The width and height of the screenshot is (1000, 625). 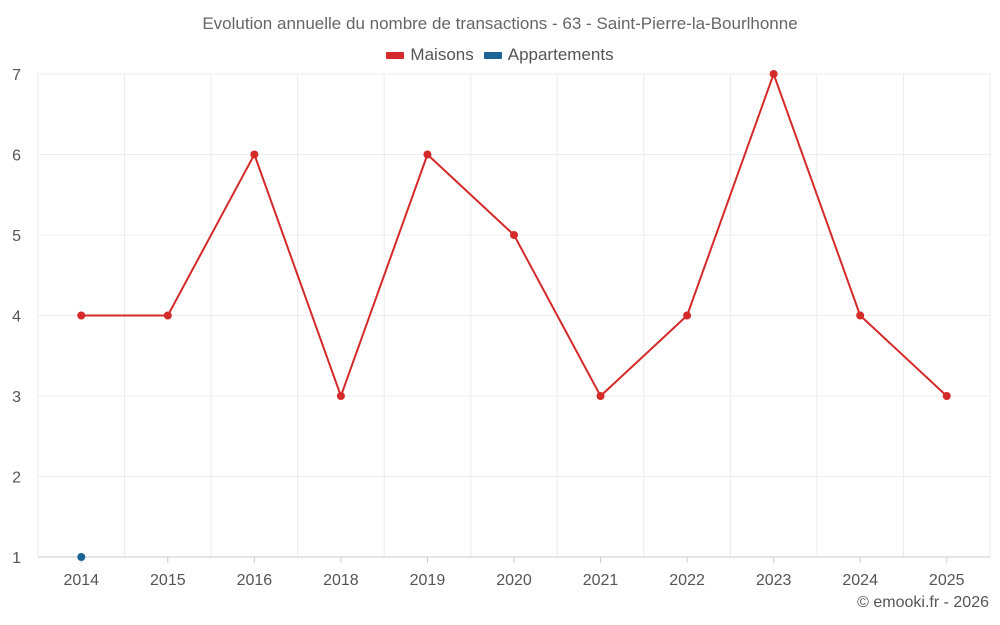 What do you see at coordinates (16, 478) in the screenshot?
I see `y-tick-label: 2` at bounding box center [16, 478].